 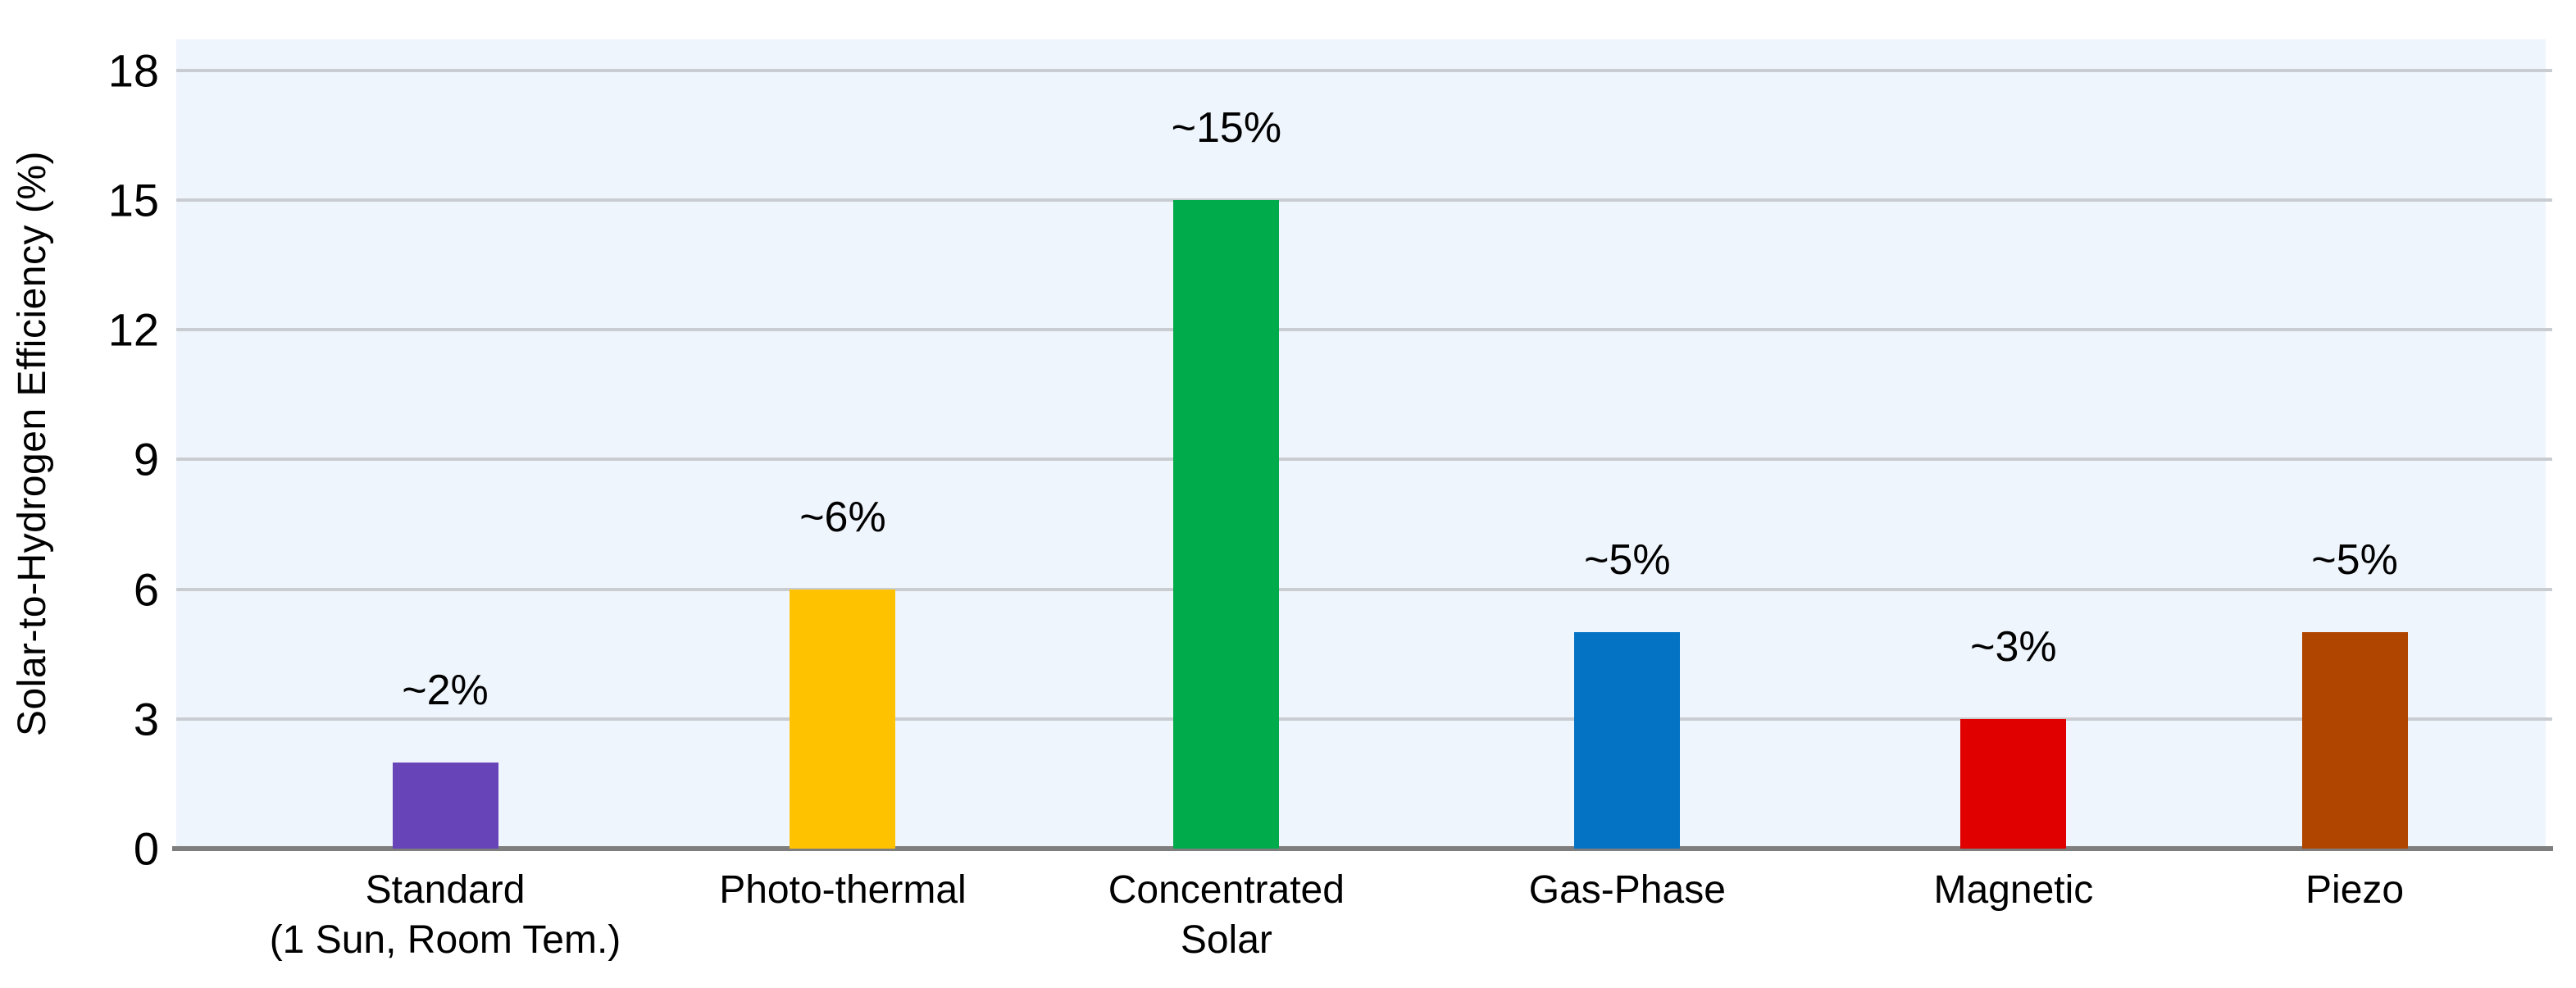 What do you see at coordinates (146, 719) in the screenshot?
I see `y-tick-label-3: 3` at bounding box center [146, 719].